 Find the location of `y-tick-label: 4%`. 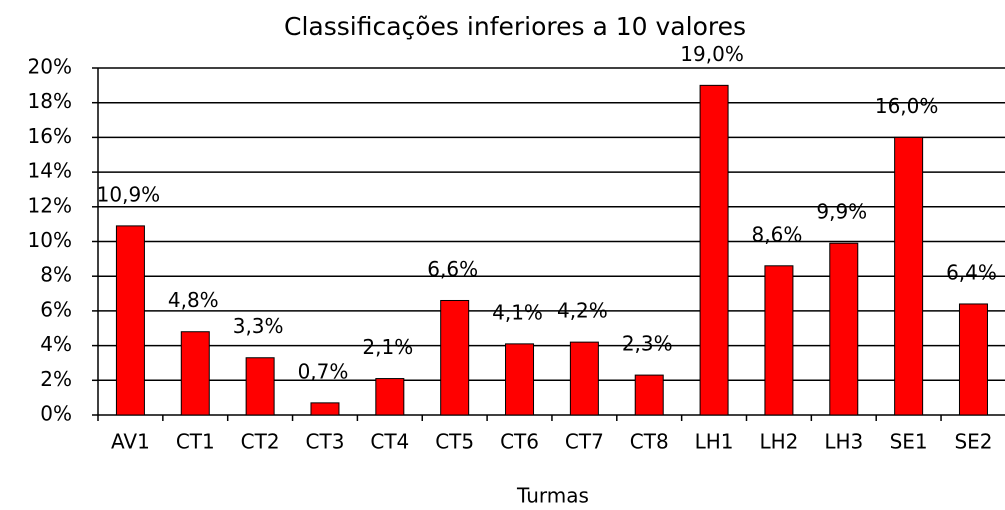

y-tick-label: 4% is located at coordinates (56, 344).